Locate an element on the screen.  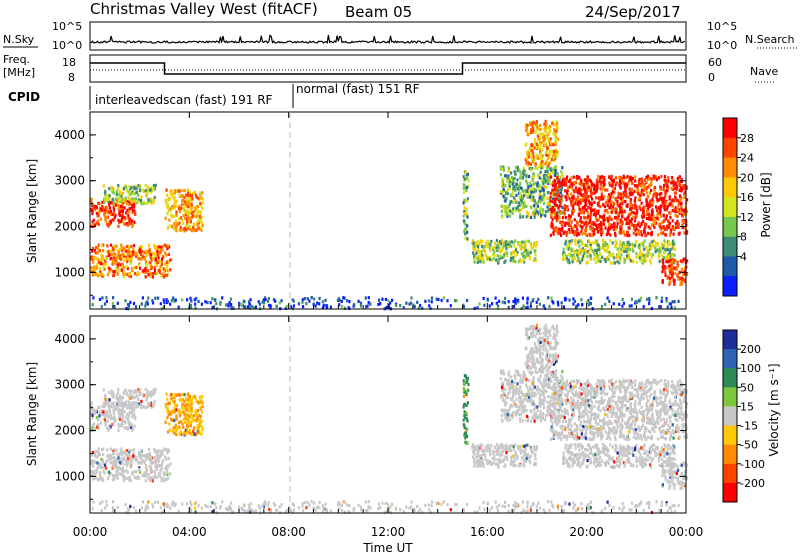
colorbar-tick-label: 24 is located at coordinates (747, 158).